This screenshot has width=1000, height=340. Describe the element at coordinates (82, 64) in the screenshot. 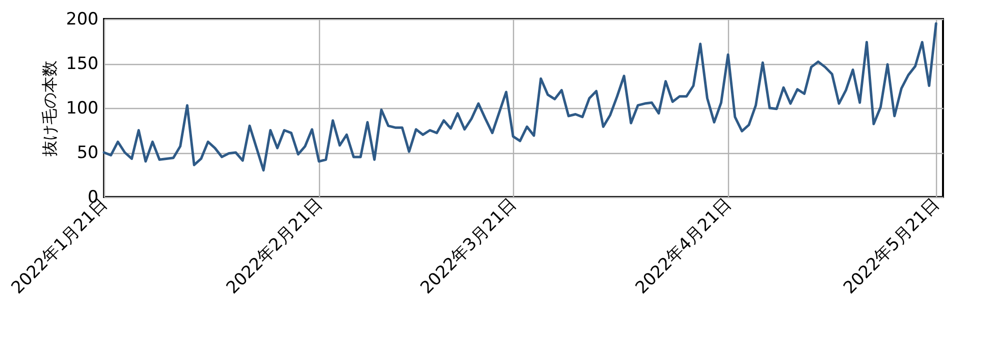

I see `y-tick-label: 150` at that location.